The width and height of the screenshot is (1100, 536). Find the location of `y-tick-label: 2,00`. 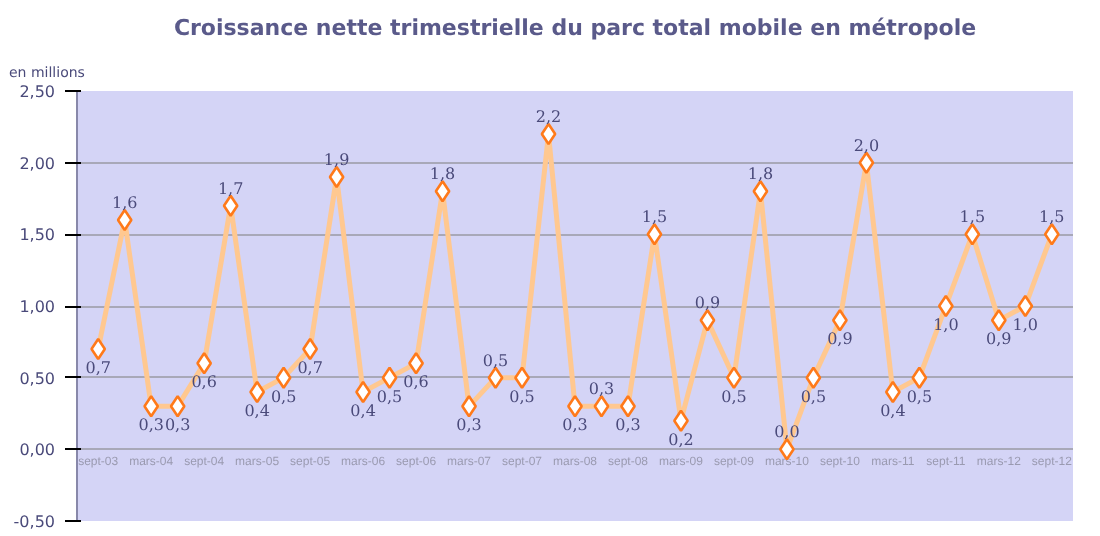

y-tick-label: 2,00 is located at coordinates (37, 163).